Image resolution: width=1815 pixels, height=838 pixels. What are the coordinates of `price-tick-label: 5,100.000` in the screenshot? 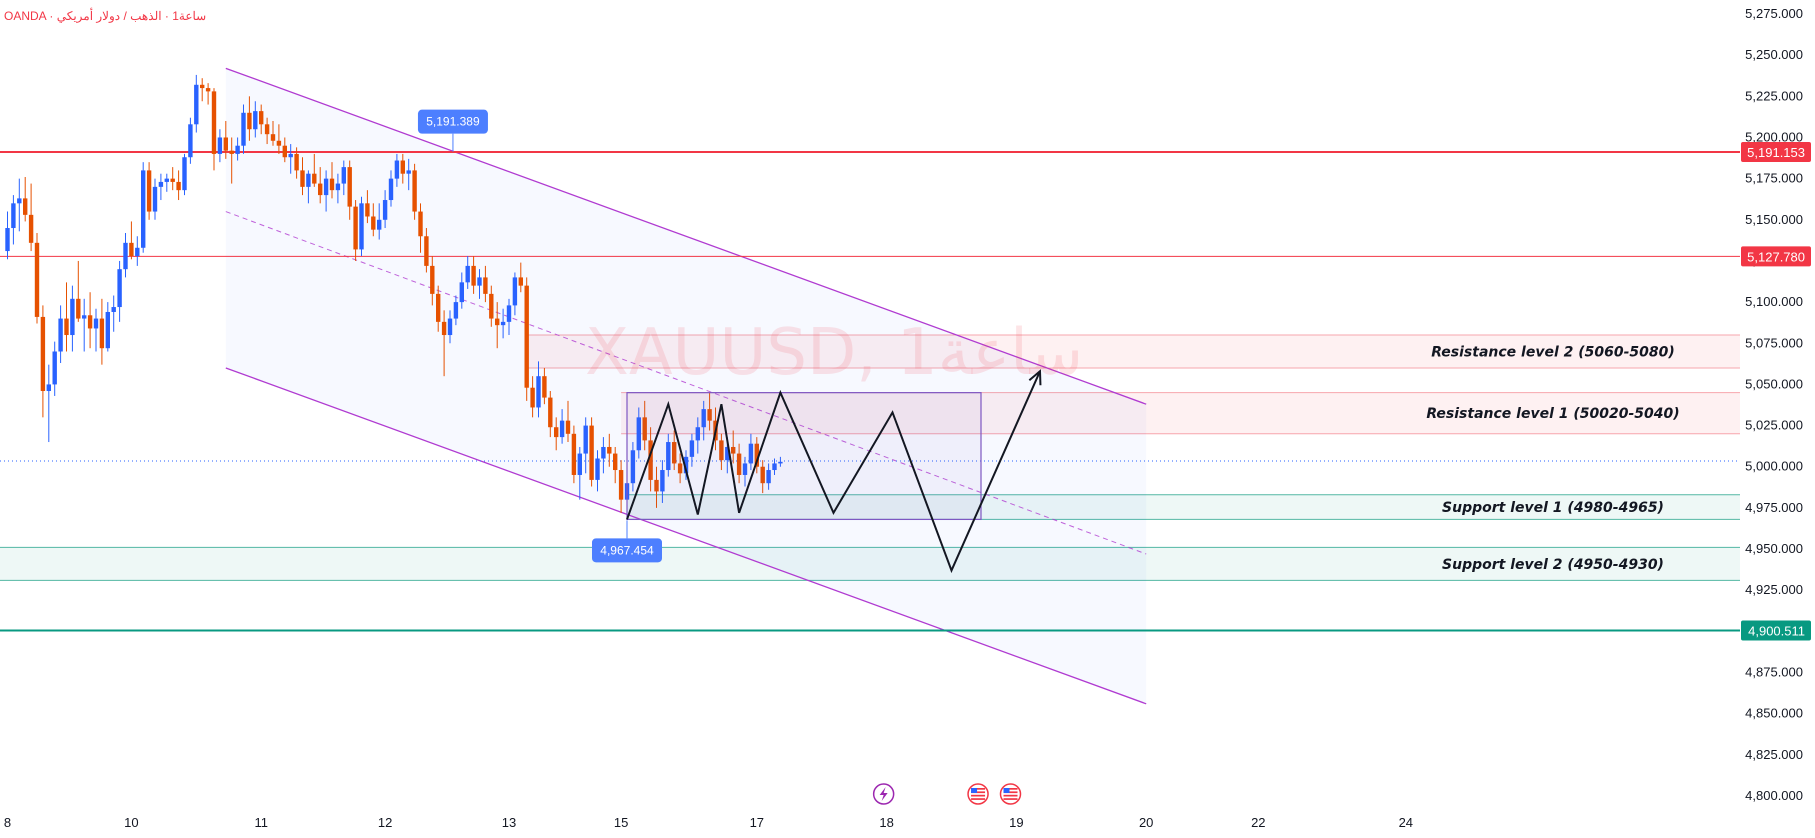 It's located at (1774, 301).